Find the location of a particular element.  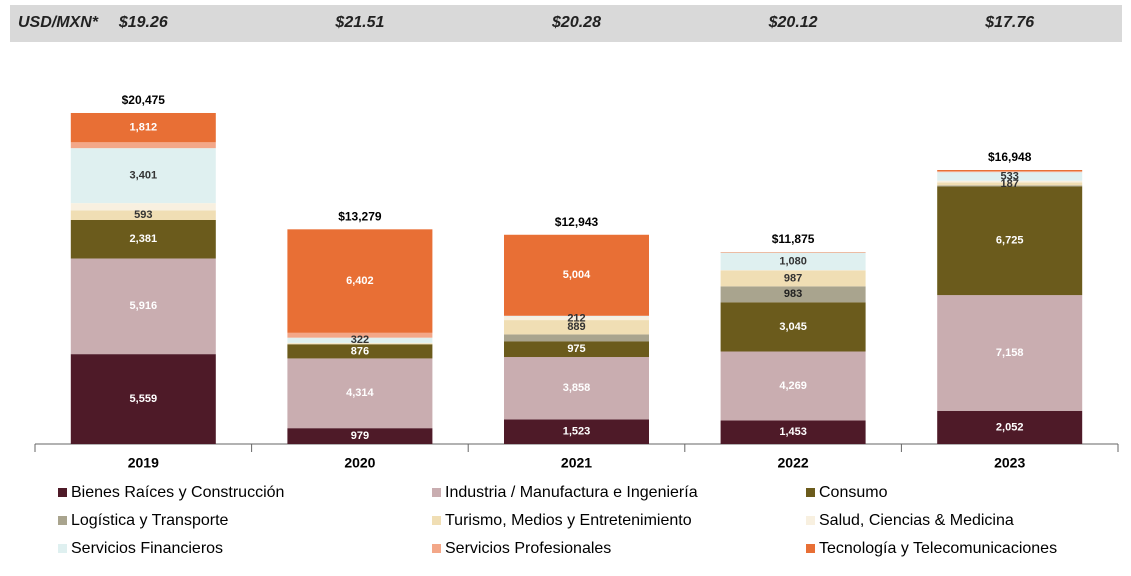

data-label: 1,812 is located at coordinates (144, 128).